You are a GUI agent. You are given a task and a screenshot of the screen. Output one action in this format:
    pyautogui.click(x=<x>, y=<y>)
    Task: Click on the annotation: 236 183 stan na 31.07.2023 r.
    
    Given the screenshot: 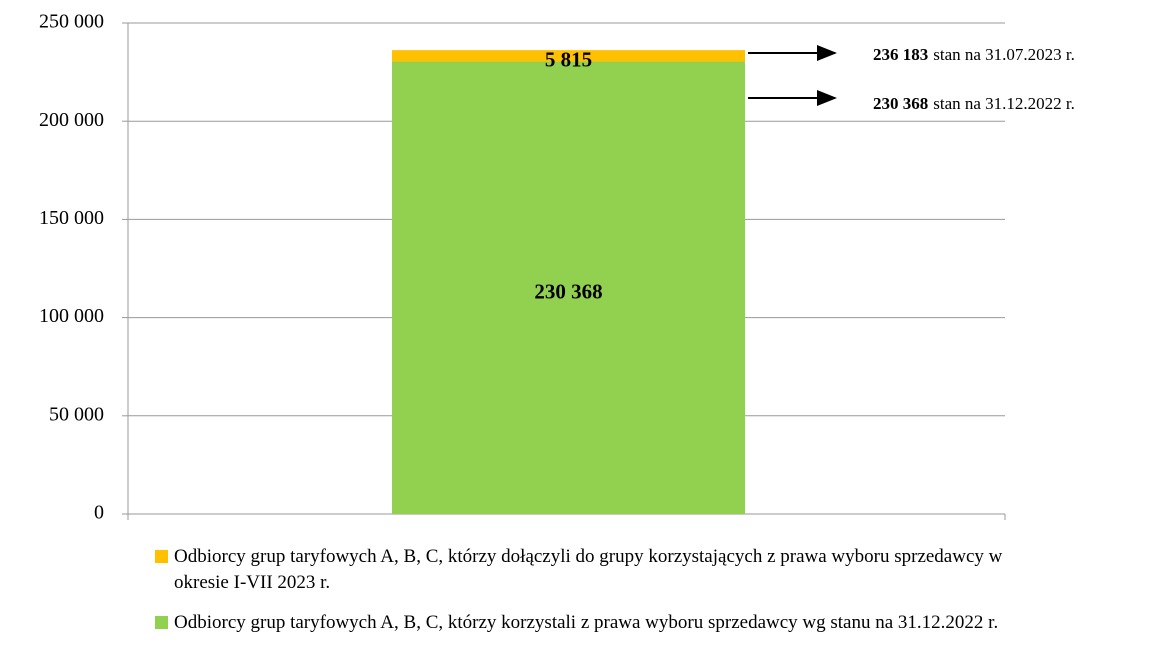 What is the action you would take?
    pyautogui.click(x=974, y=54)
    